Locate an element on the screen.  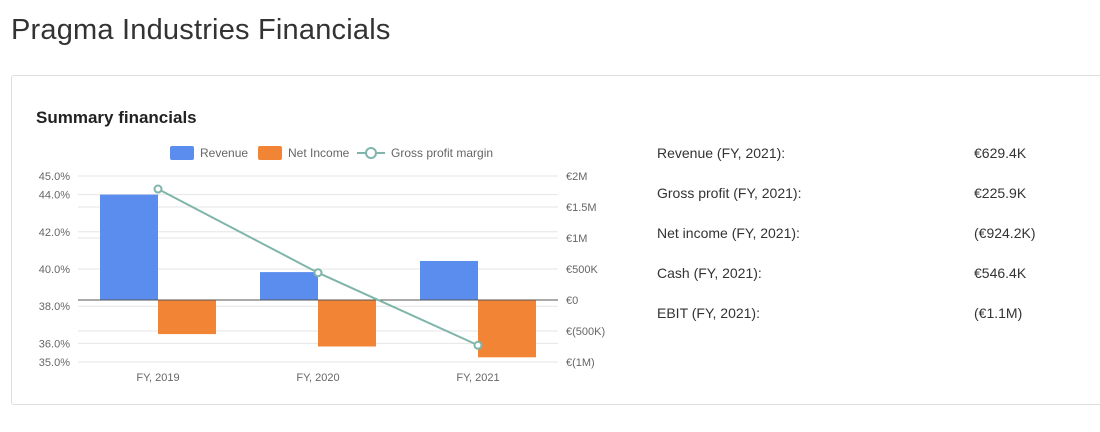
right-axis-tick-label: €500K is located at coordinates (582, 270).